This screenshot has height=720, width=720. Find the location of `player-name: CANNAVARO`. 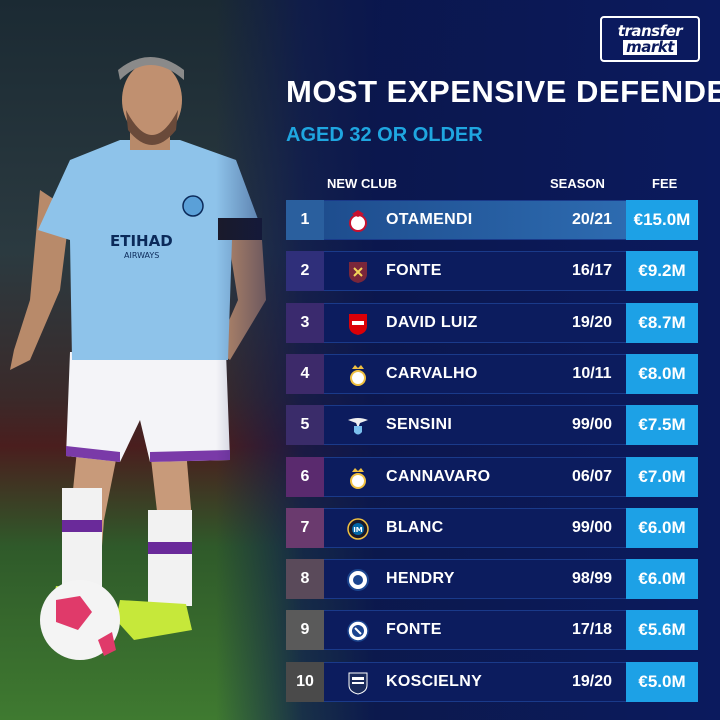

player-name: CANNAVARO is located at coordinates (438, 476).